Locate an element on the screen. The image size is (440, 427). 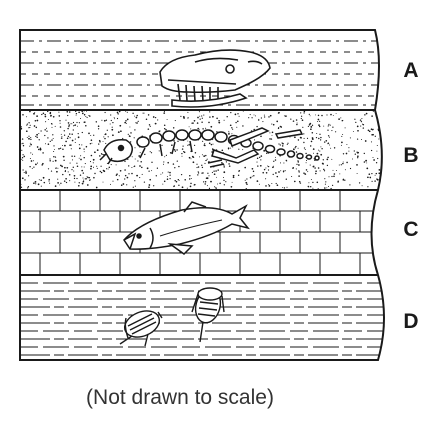
layer-d is located at coordinates (202, 319).